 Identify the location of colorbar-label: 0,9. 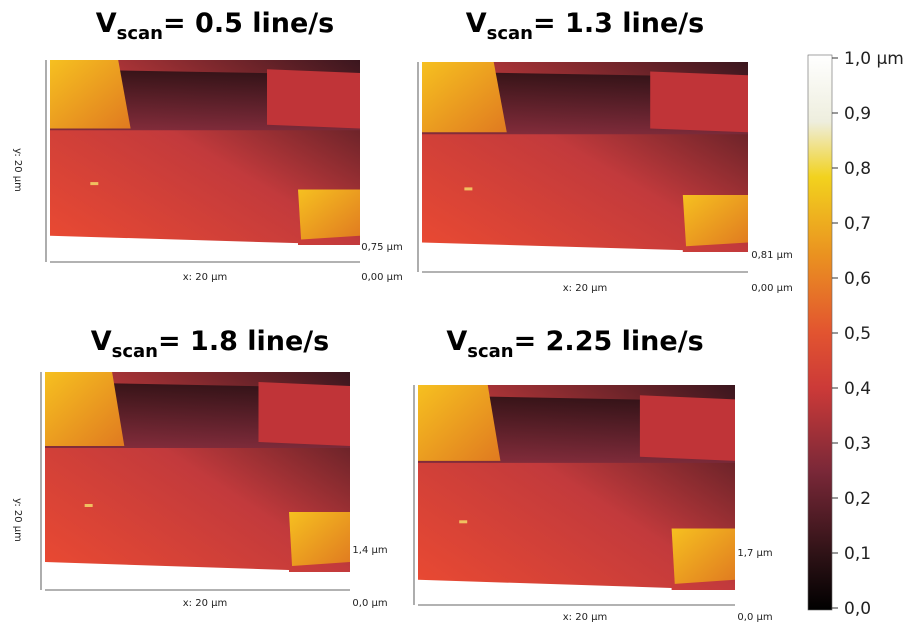
(857, 114).